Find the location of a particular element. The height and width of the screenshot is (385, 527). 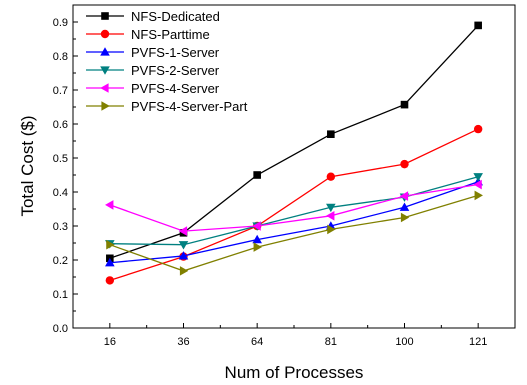

series-pvfs-4-server is located at coordinates (293, 207).